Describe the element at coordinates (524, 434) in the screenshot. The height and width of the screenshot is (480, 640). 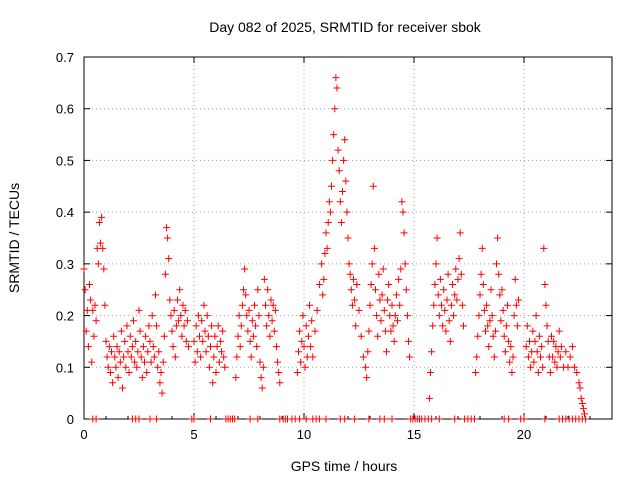
I see `x-tick-label: 20` at that location.